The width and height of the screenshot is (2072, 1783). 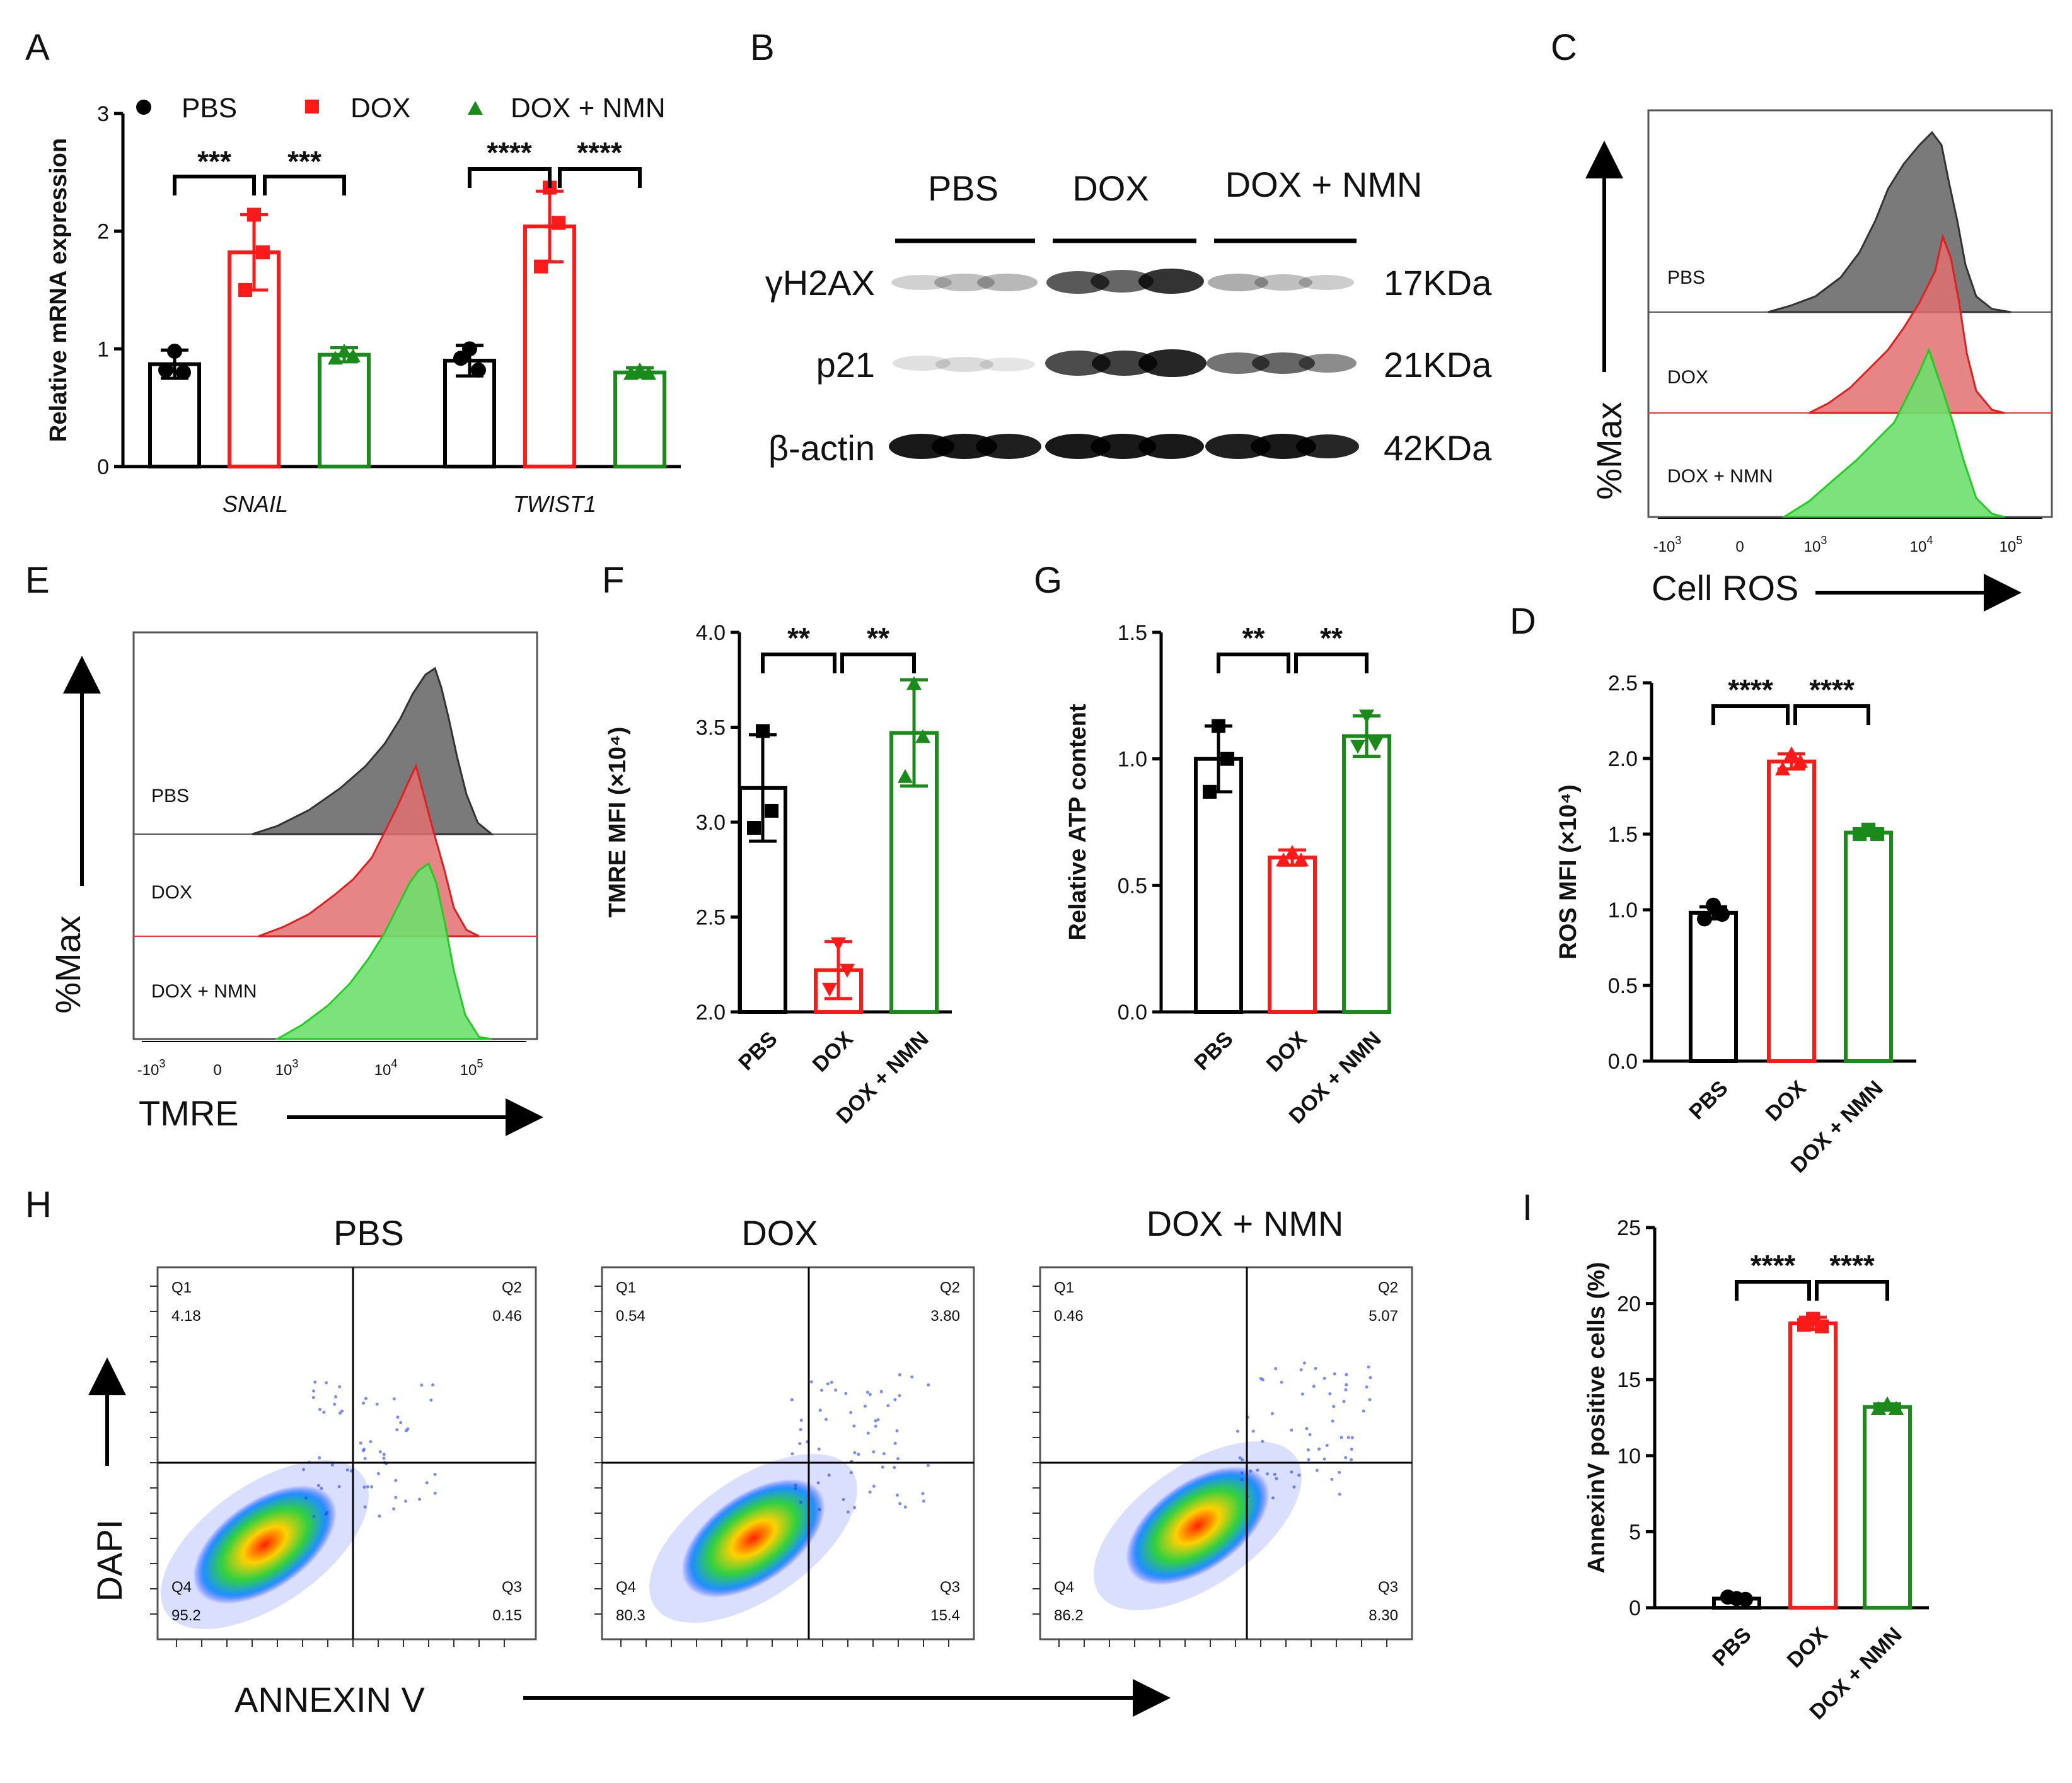 What do you see at coordinates (1921, 544) in the screenshot?
I see `C-tick-1e4: 10⁴` at bounding box center [1921, 544].